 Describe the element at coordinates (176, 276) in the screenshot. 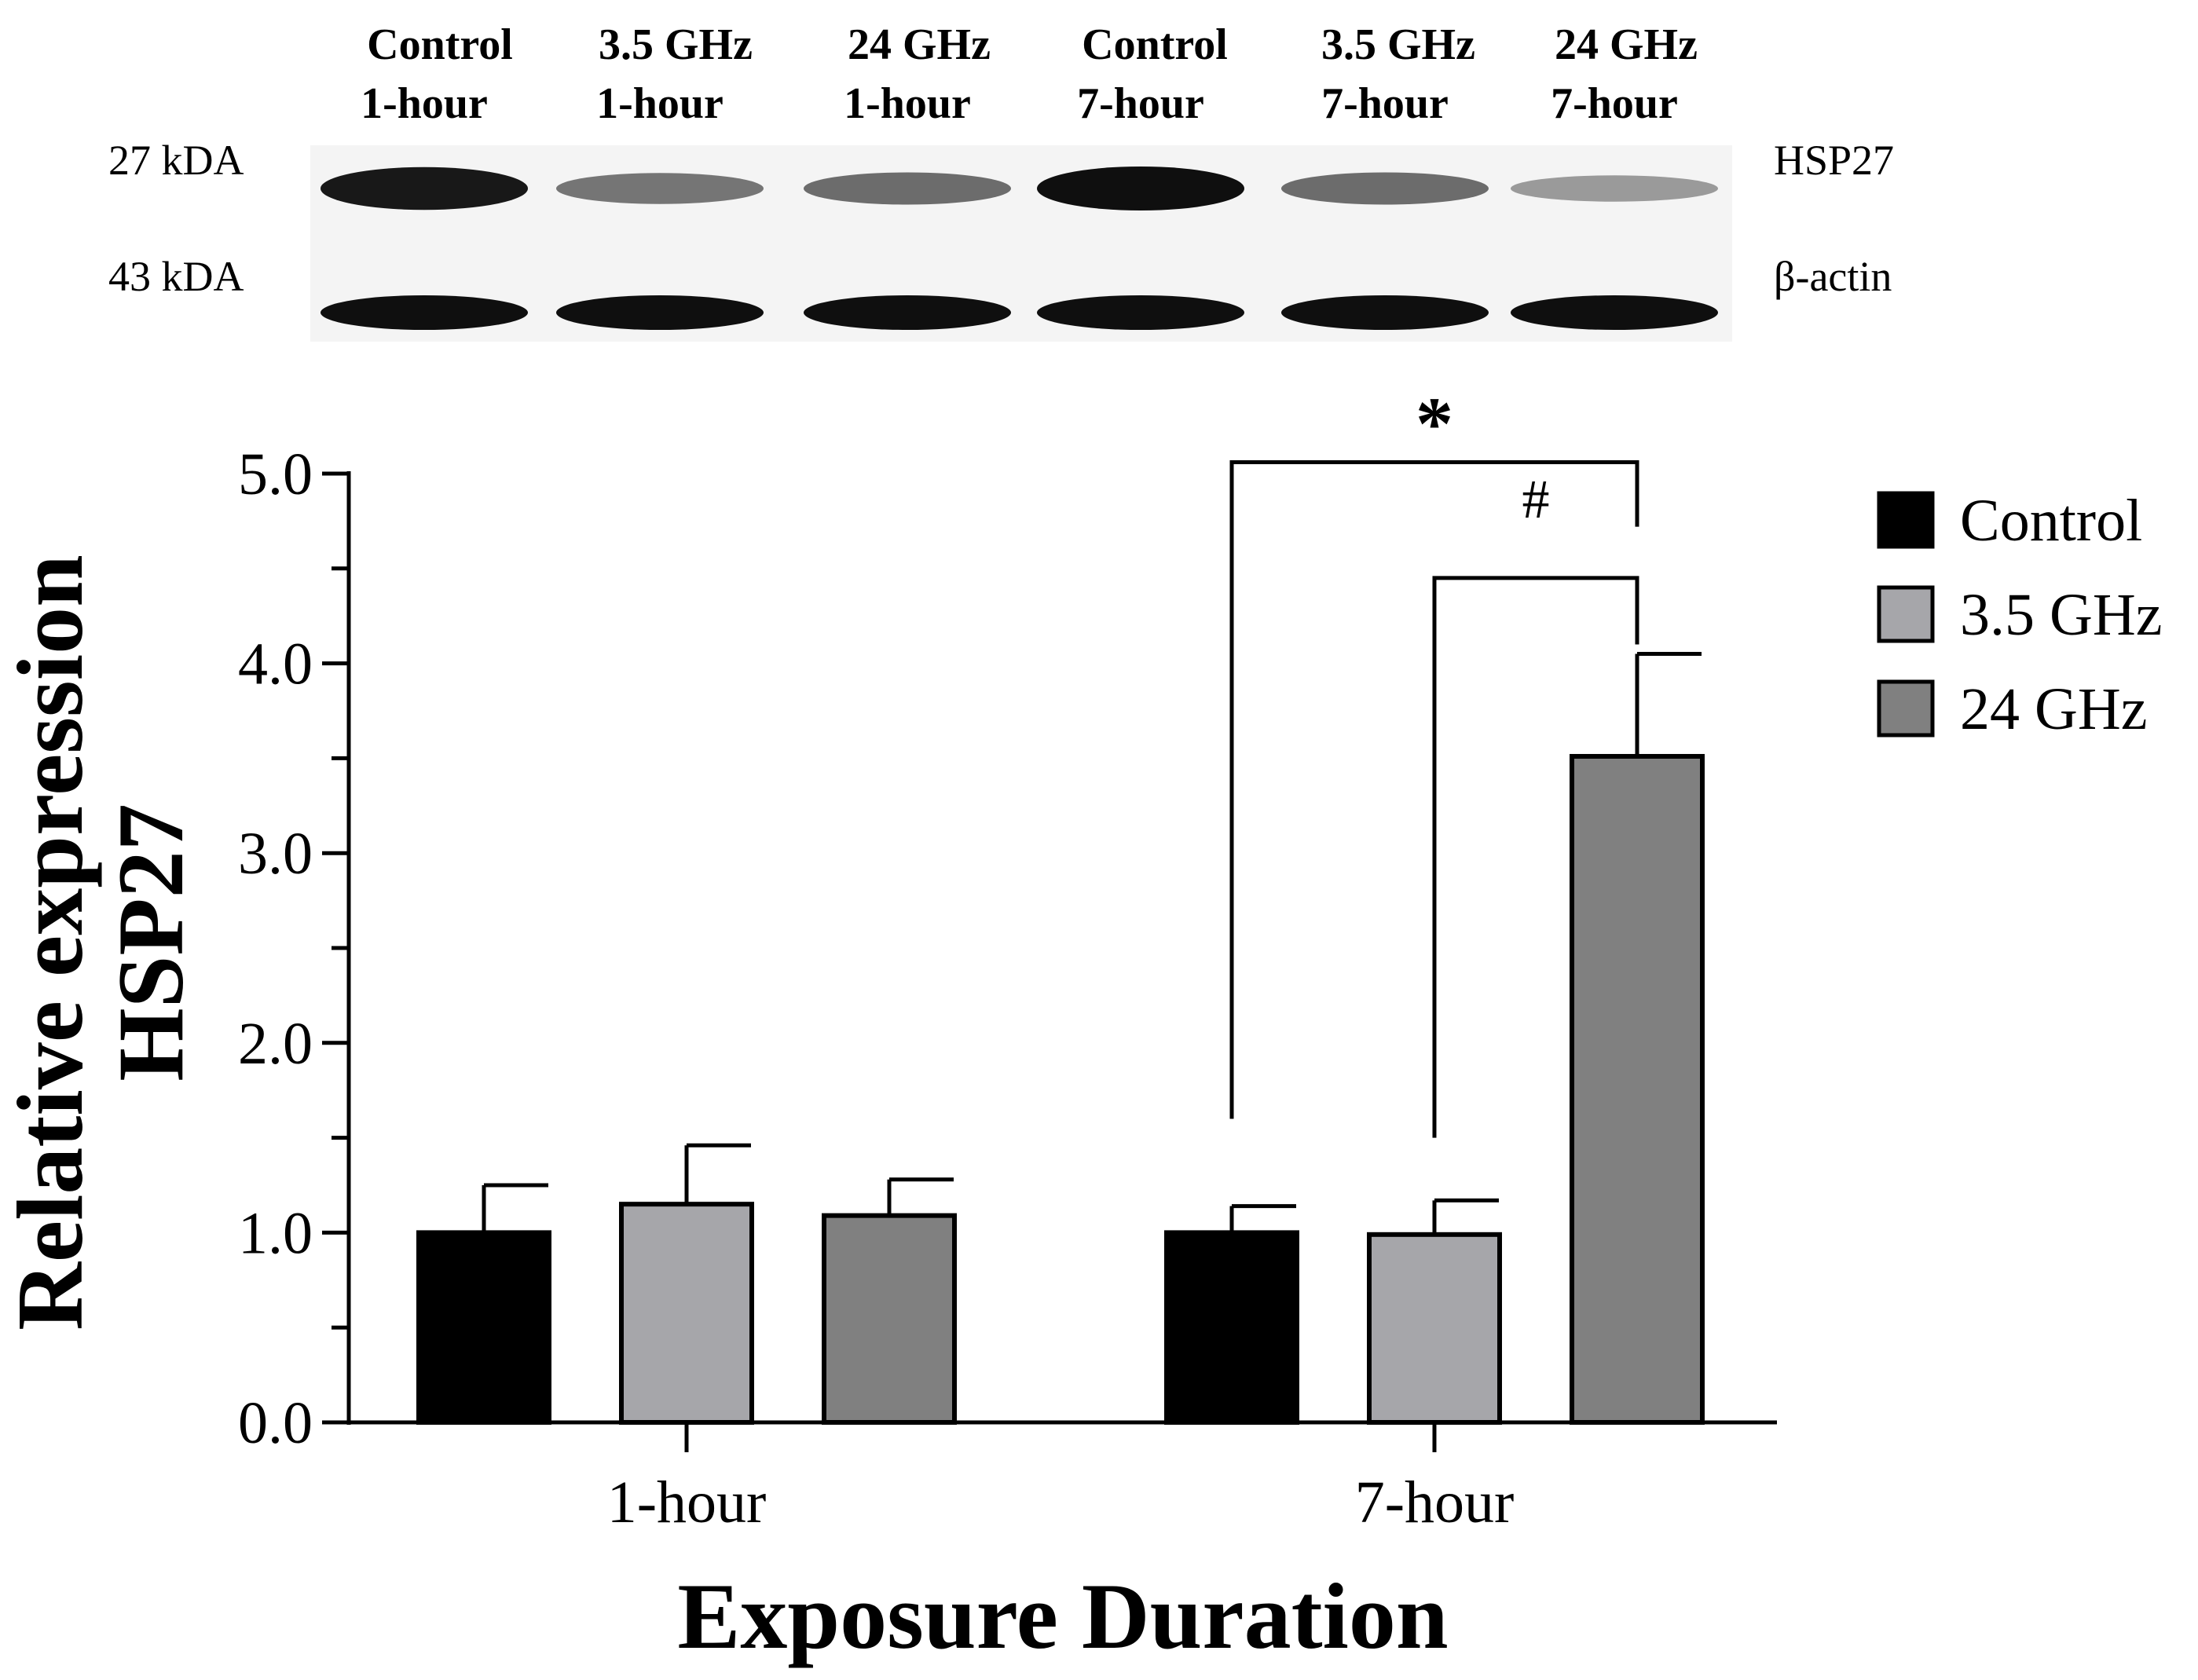

I see `marker-label-43kda: 43 kDA` at that location.